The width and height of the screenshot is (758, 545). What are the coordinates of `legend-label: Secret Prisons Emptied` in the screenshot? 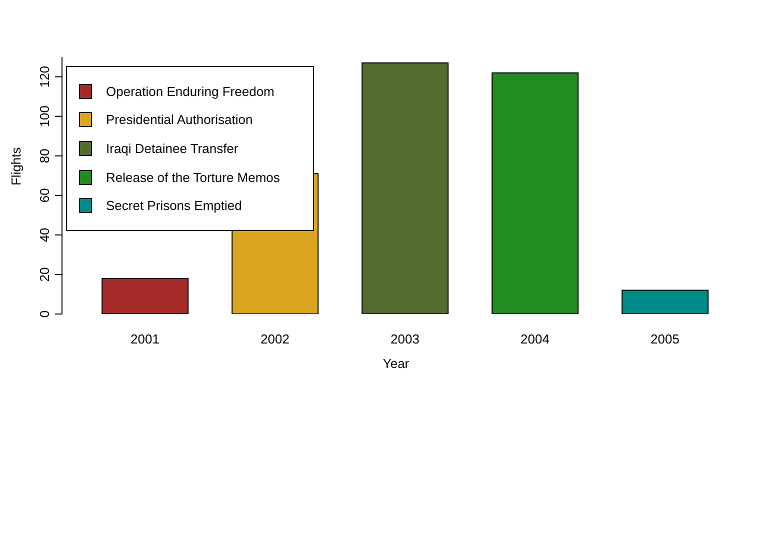 It's located at (174, 206).